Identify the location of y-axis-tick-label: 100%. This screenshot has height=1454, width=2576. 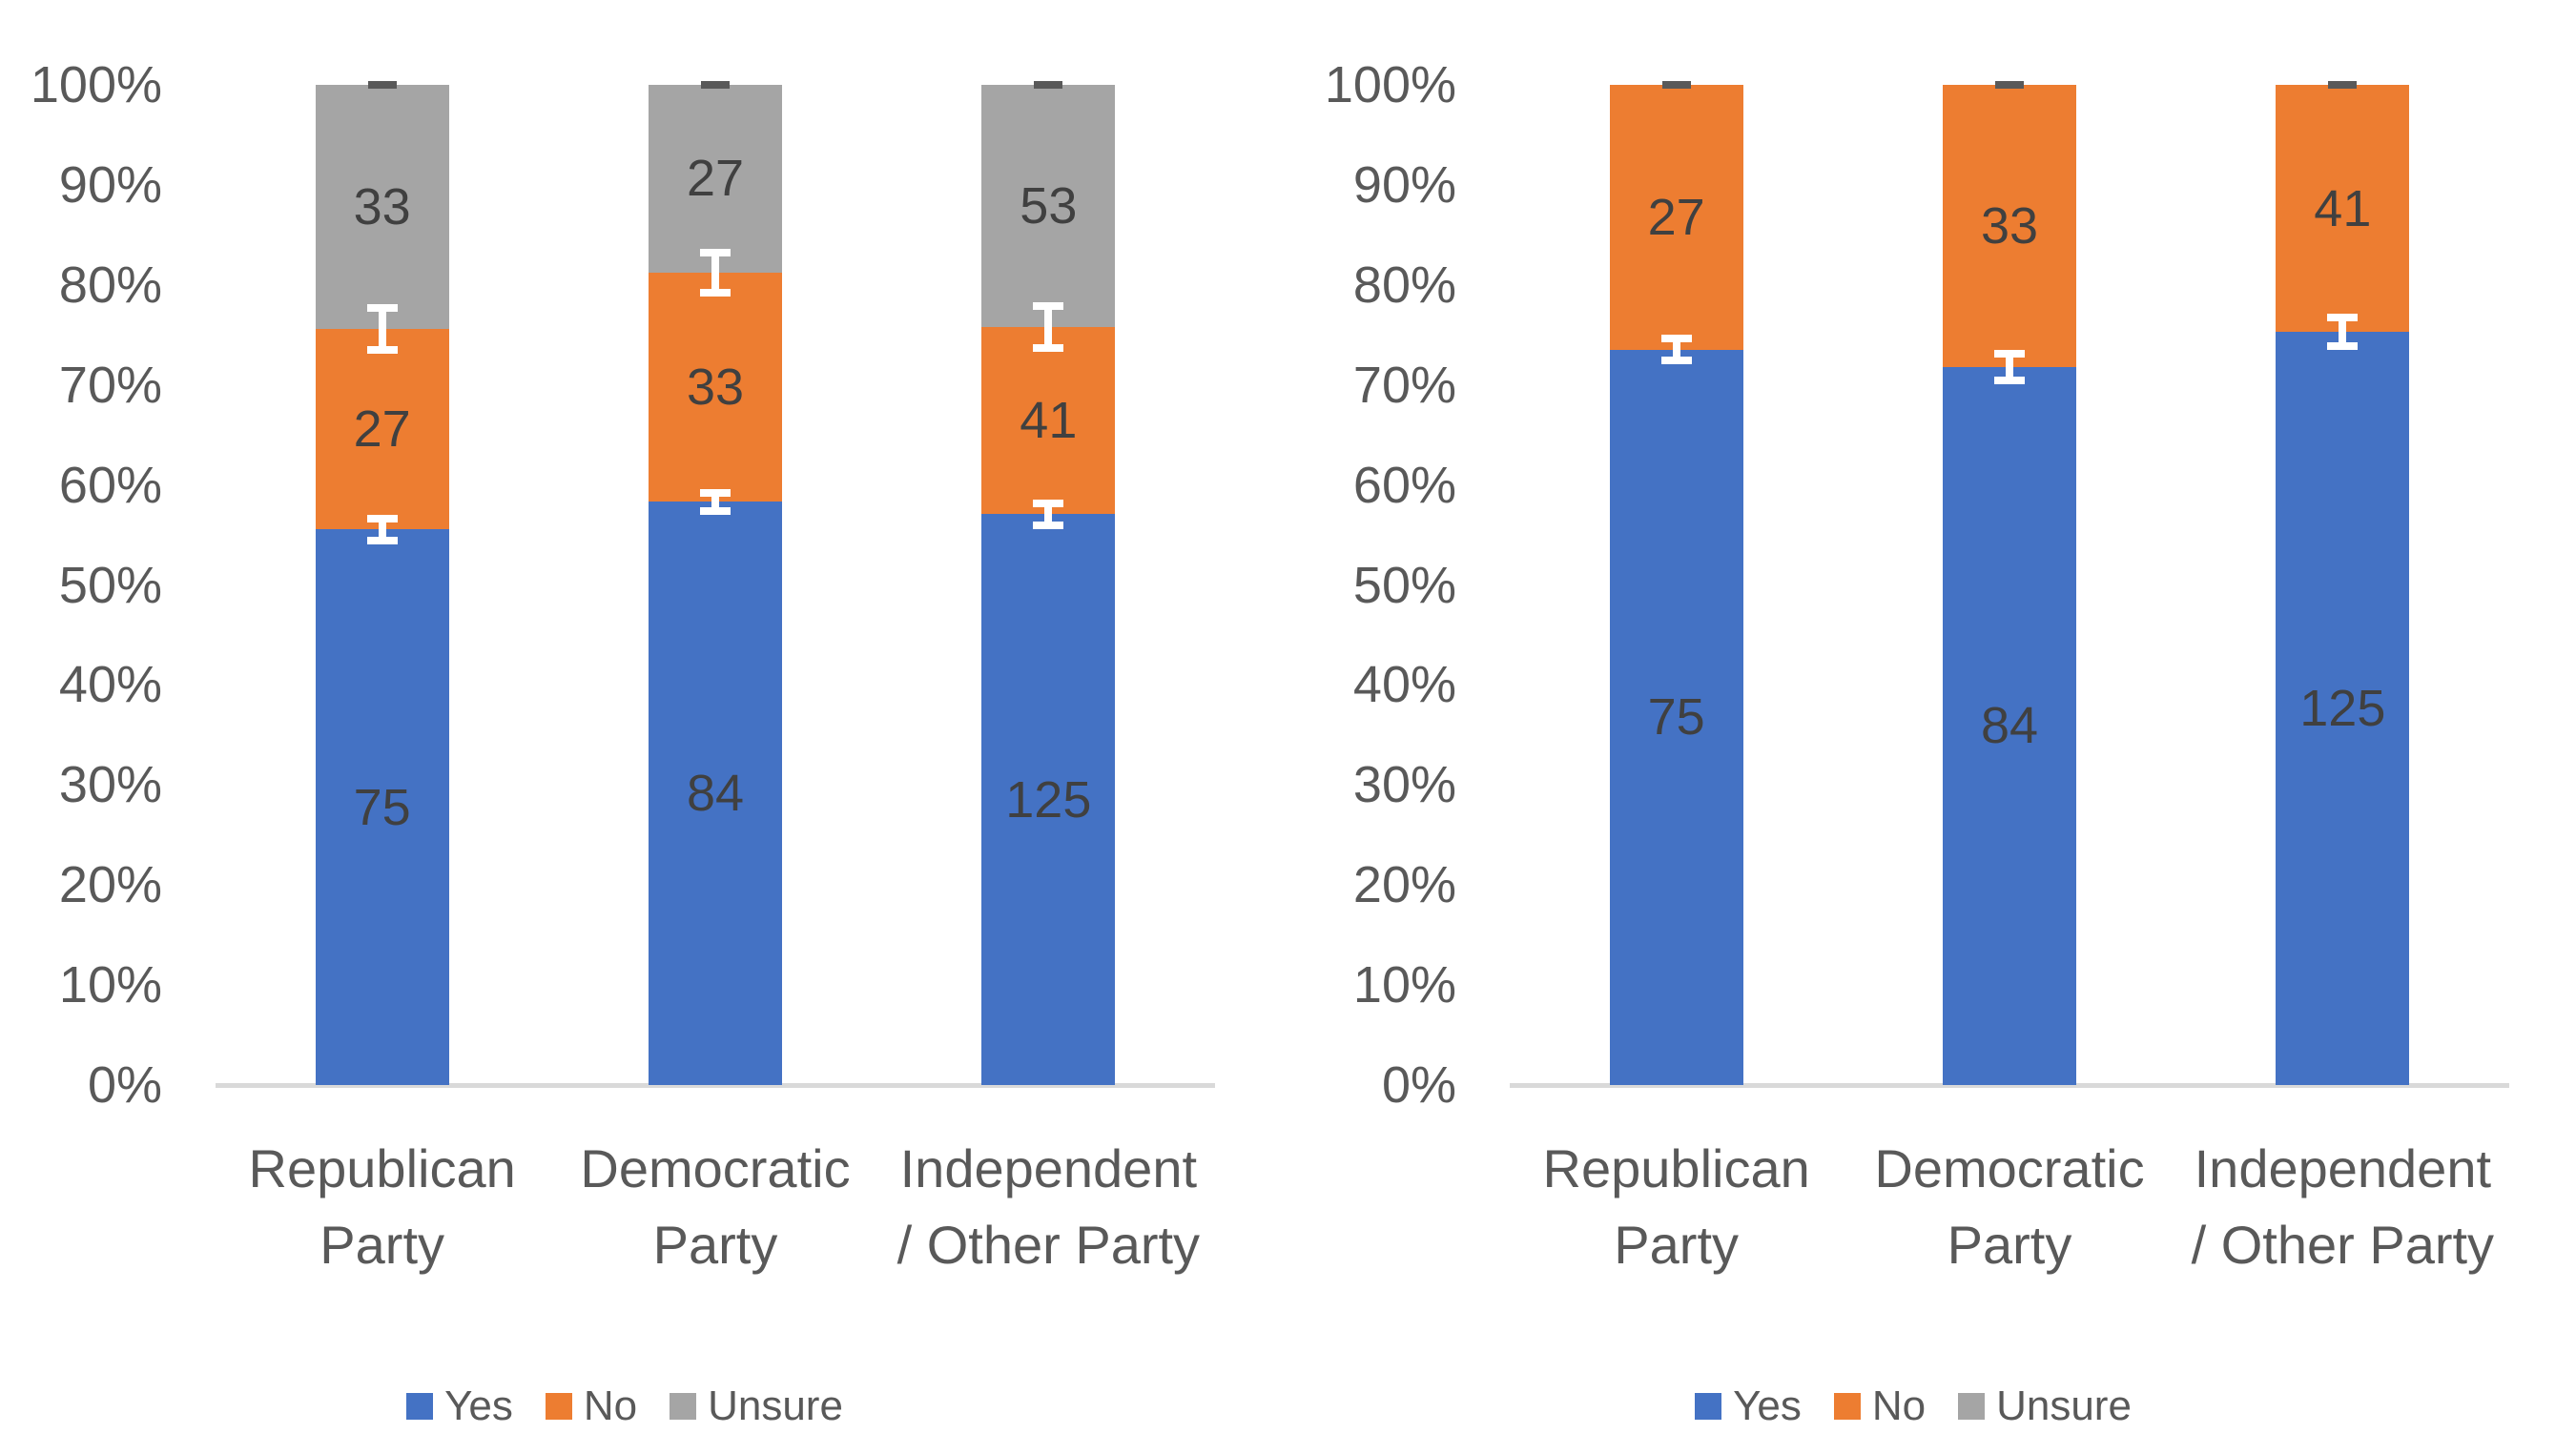
(1390, 84).